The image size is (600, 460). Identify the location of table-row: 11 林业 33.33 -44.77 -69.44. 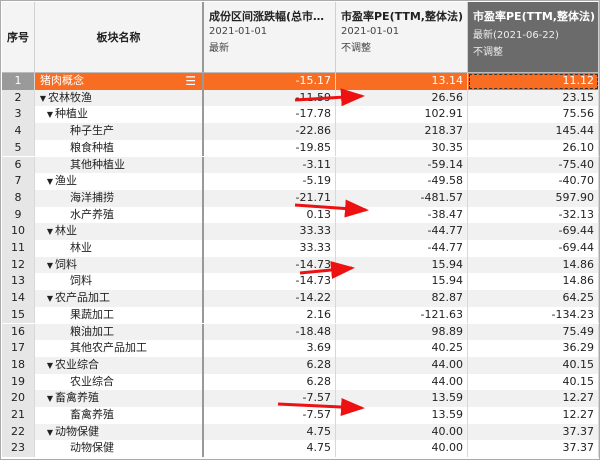
(300, 248).